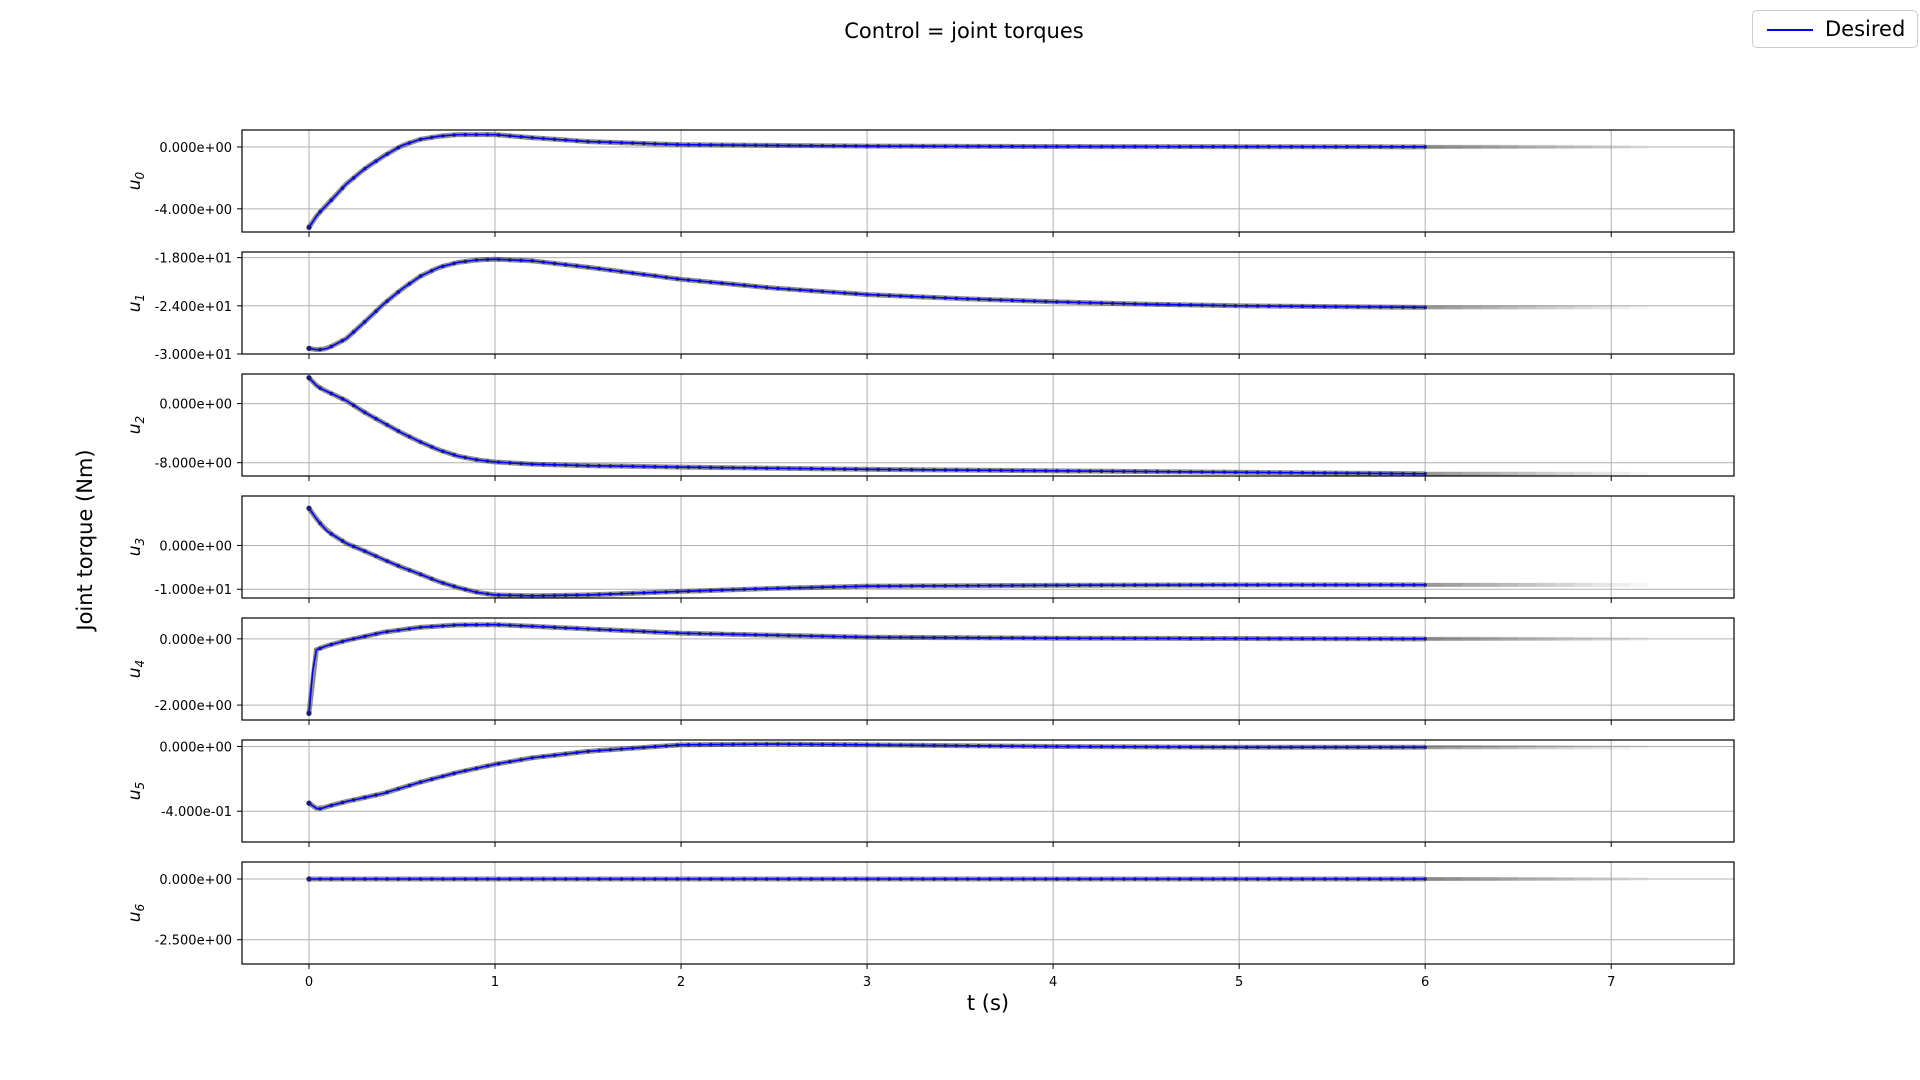  Describe the element at coordinates (195, 880) in the screenshot. I see `y-tick-label-6-0: 0.000e+00` at that location.